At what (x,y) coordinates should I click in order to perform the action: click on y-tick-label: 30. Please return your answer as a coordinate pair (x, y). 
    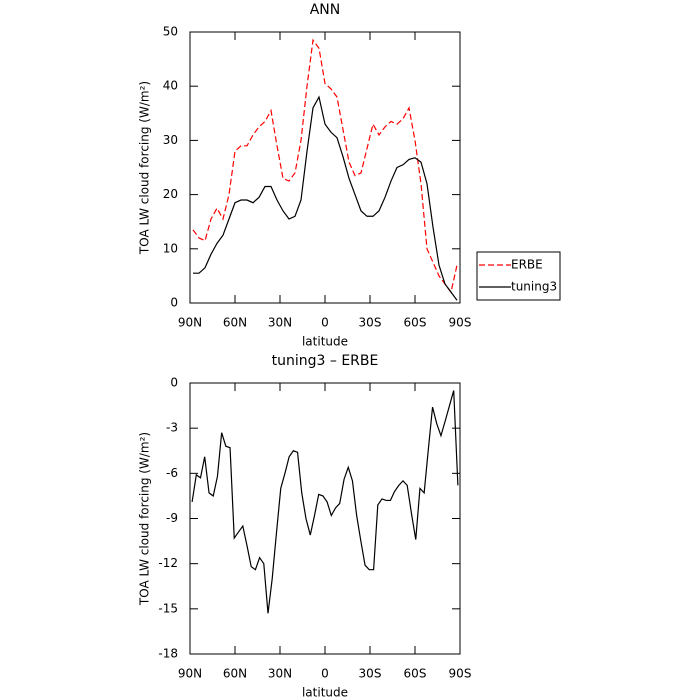
    Looking at the image, I should click on (170, 140).